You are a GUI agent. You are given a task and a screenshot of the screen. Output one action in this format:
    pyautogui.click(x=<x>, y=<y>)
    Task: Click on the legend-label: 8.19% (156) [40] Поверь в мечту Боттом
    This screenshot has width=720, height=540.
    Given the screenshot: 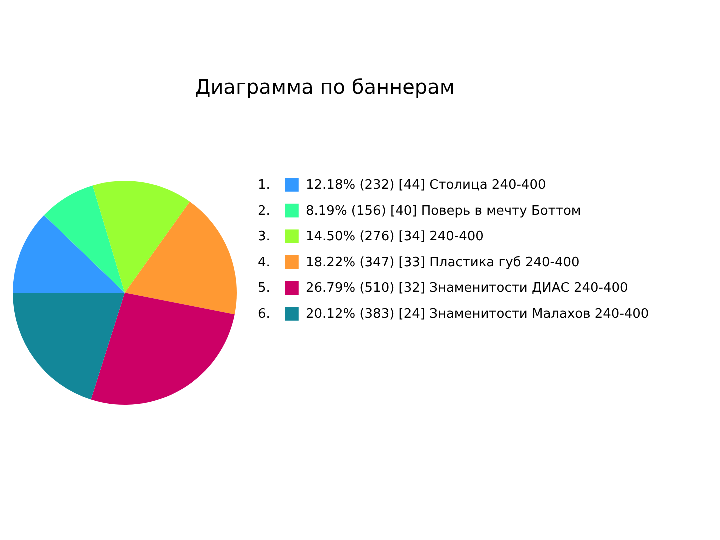 What is the action you would take?
    pyautogui.click(x=444, y=211)
    